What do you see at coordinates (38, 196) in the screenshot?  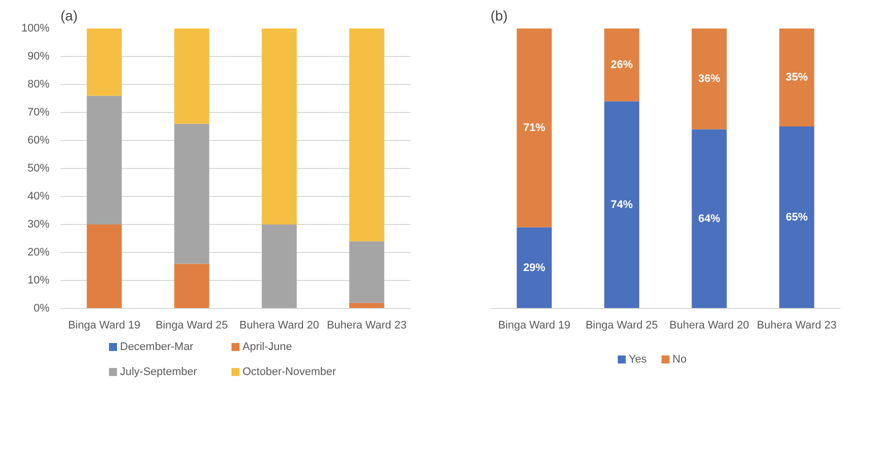 I see `y-tick-label: 40%` at bounding box center [38, 196].